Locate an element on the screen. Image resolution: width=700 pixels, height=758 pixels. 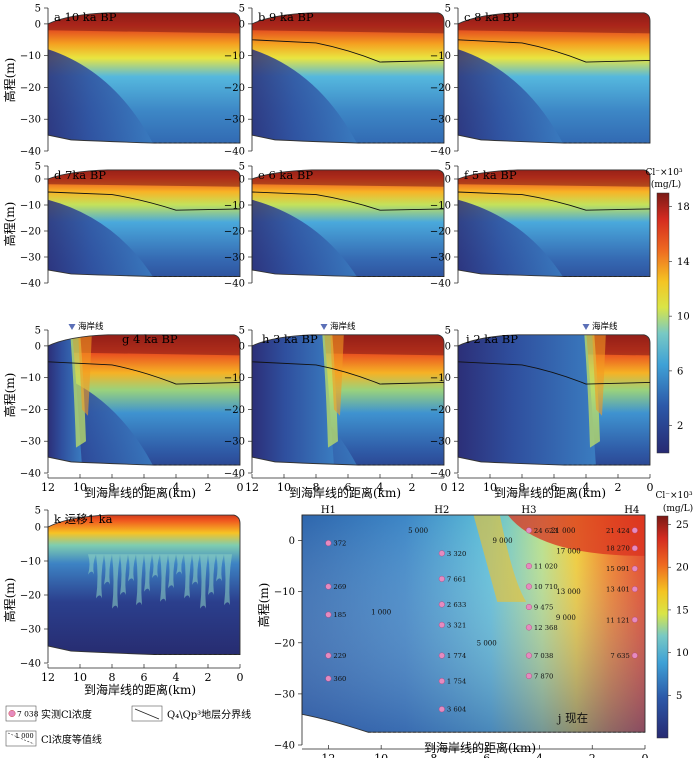
colorbar-tick-label: 10 is located at coordinates (683, 317).